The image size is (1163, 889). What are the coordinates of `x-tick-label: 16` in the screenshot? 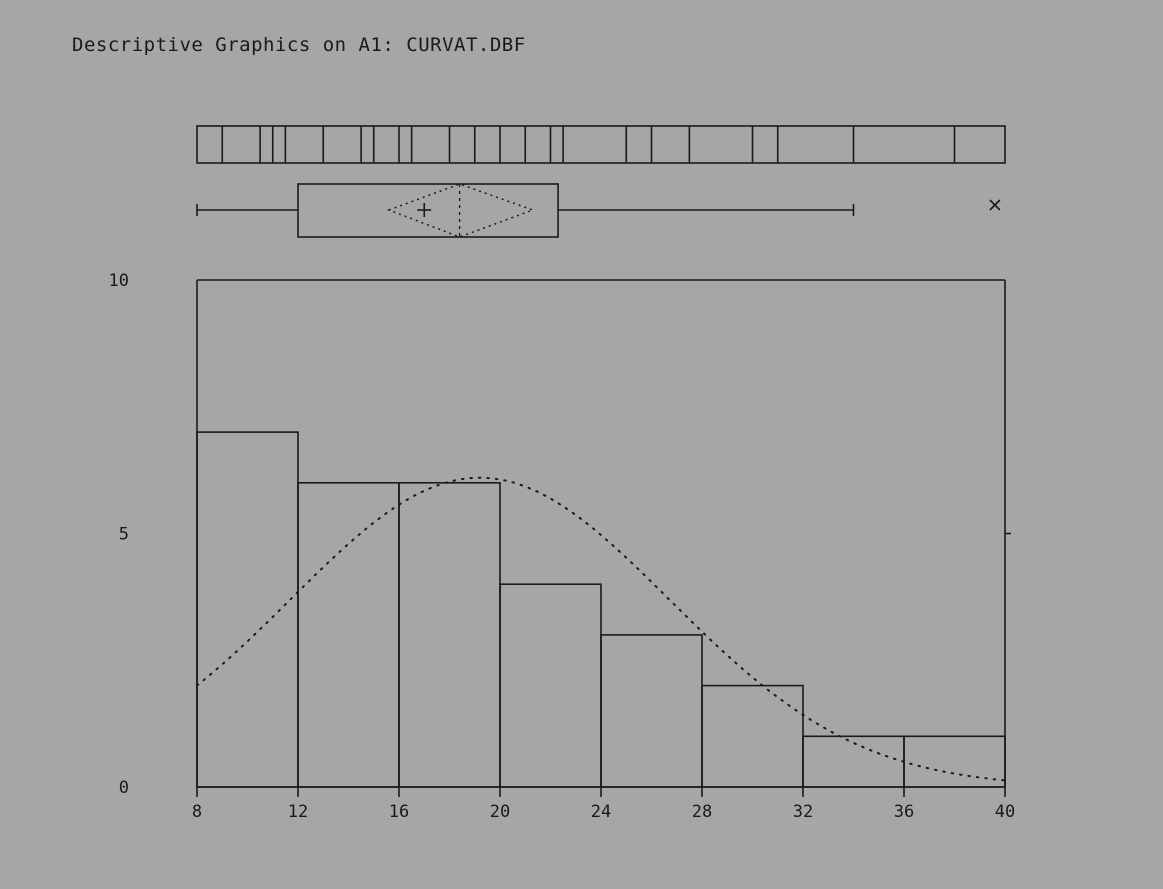 It's located at (399, 812).